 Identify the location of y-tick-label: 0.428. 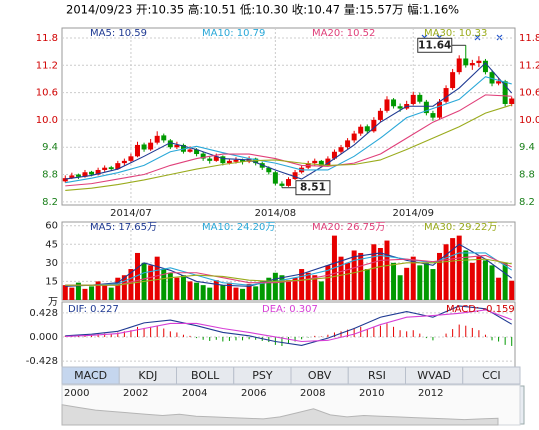
(43, 313).